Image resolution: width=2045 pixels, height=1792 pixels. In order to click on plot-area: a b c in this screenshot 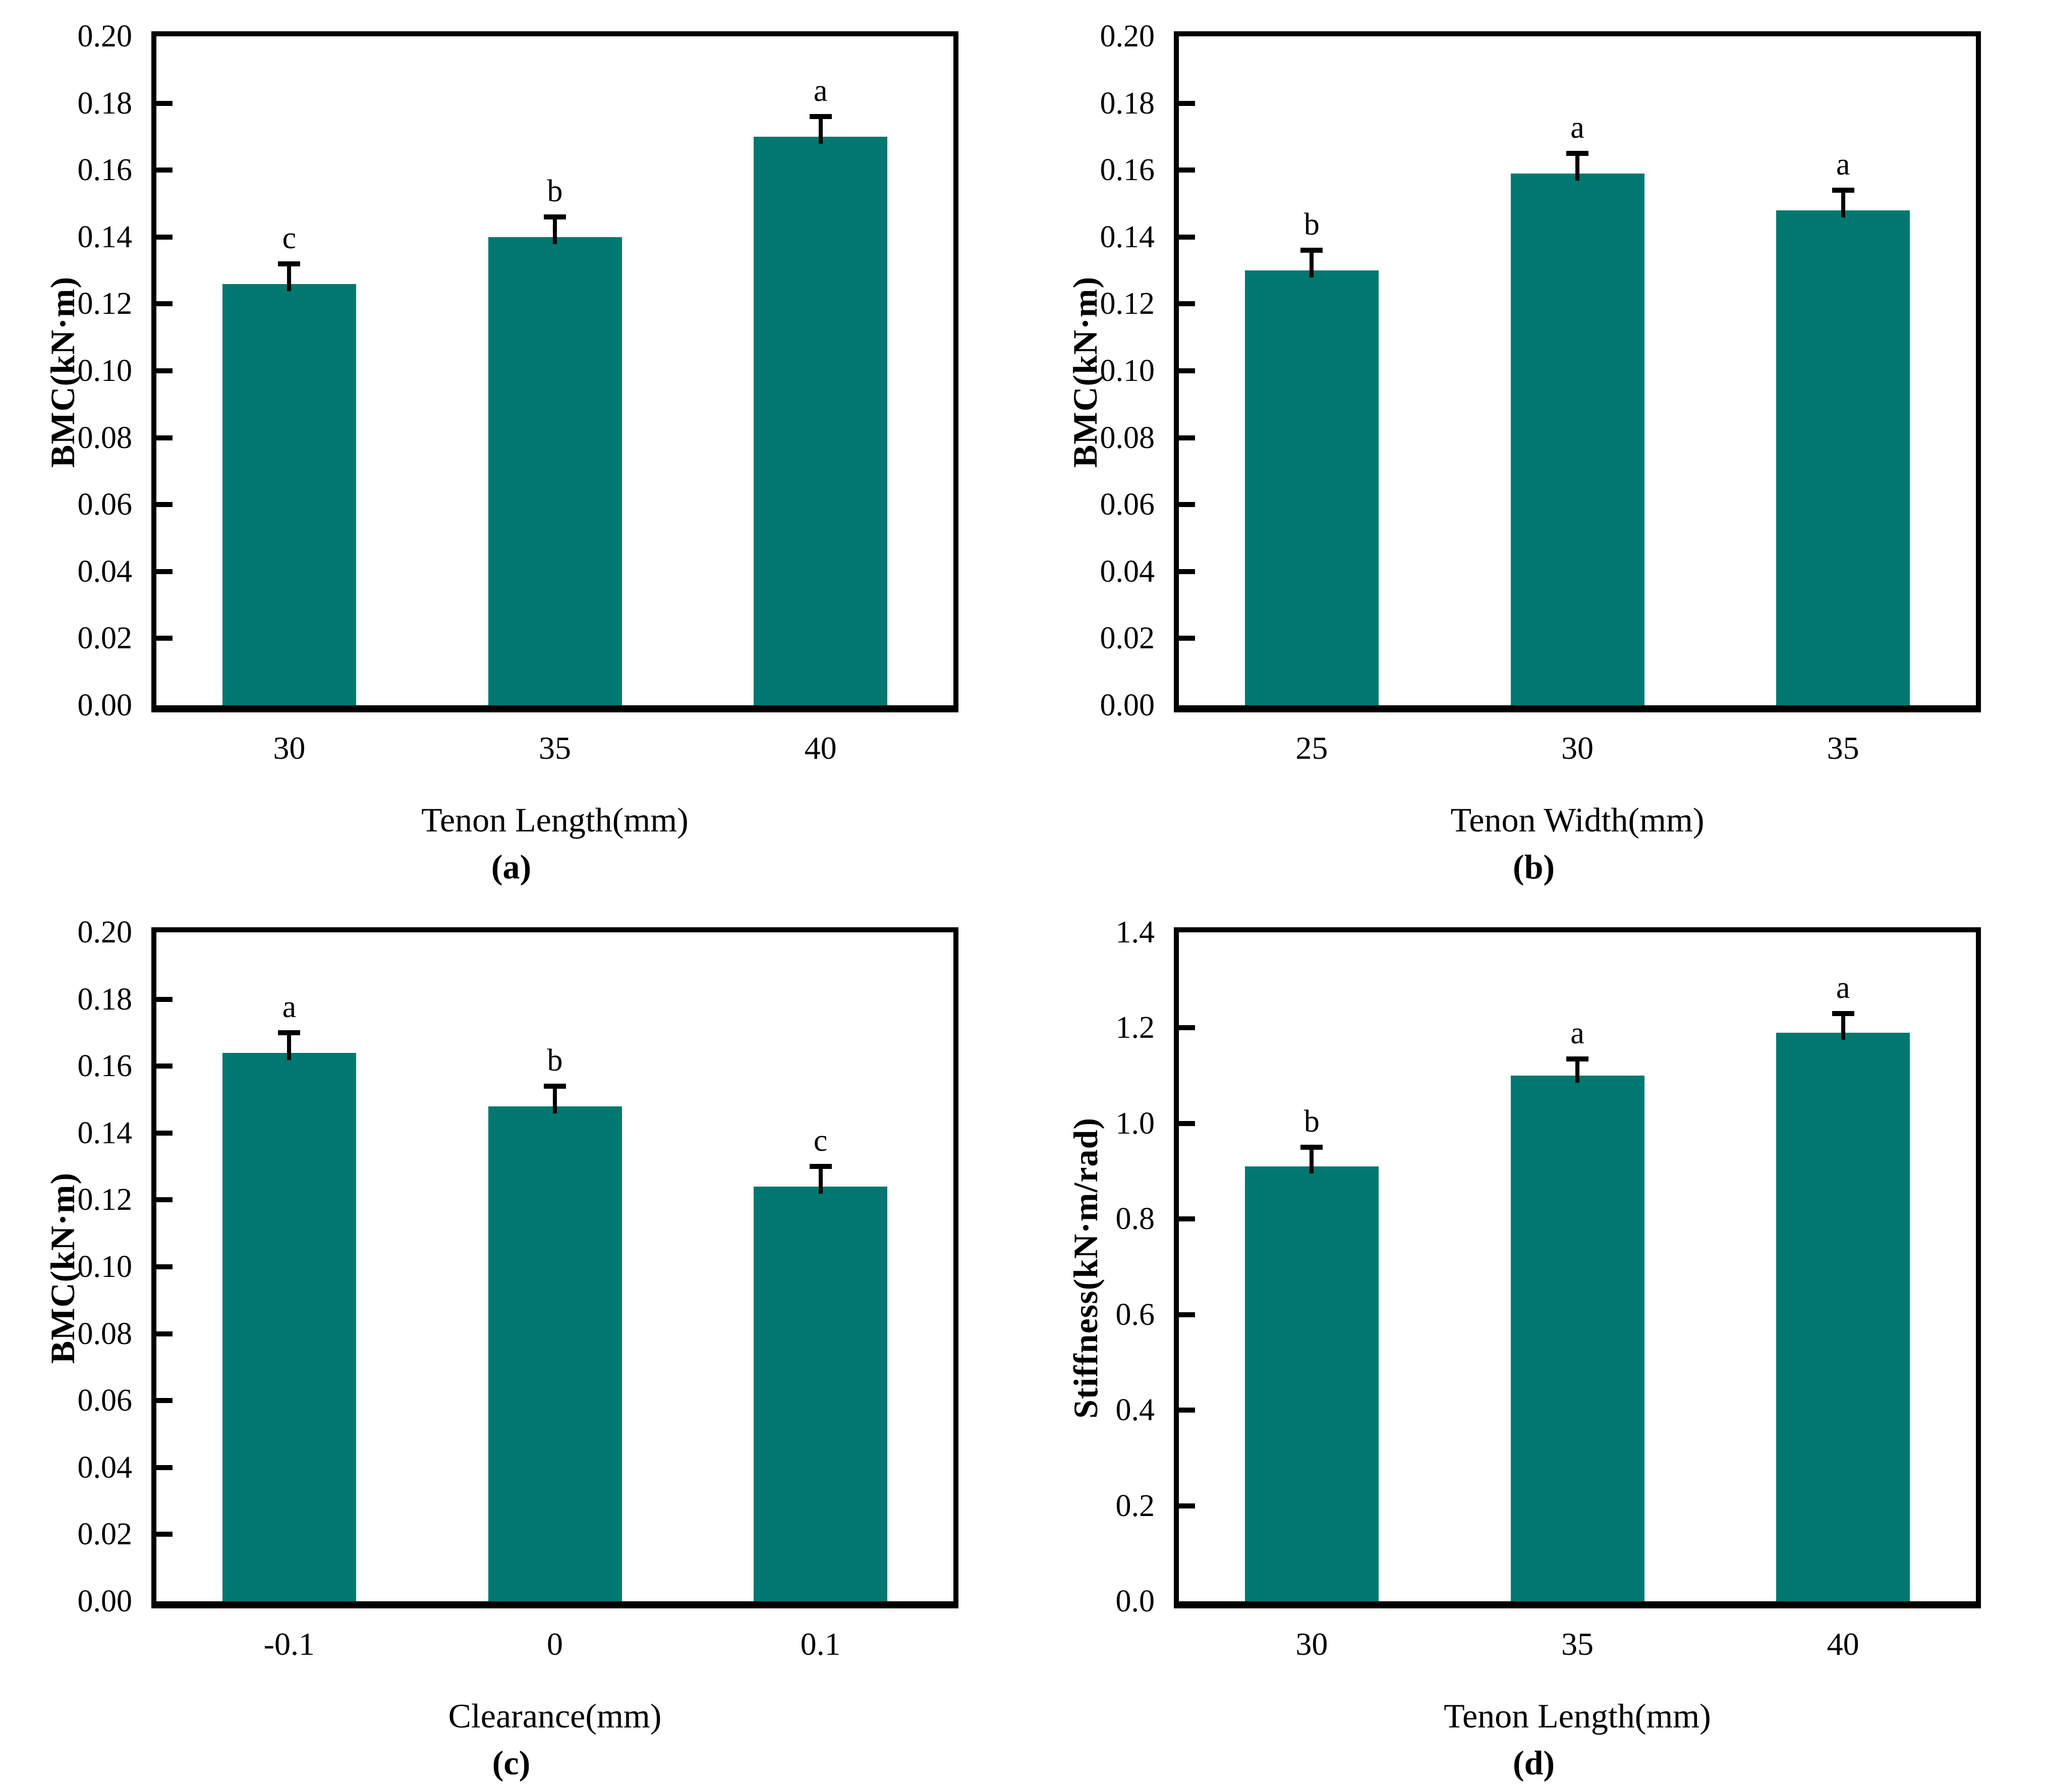, I will do `click(555, 1267)`.